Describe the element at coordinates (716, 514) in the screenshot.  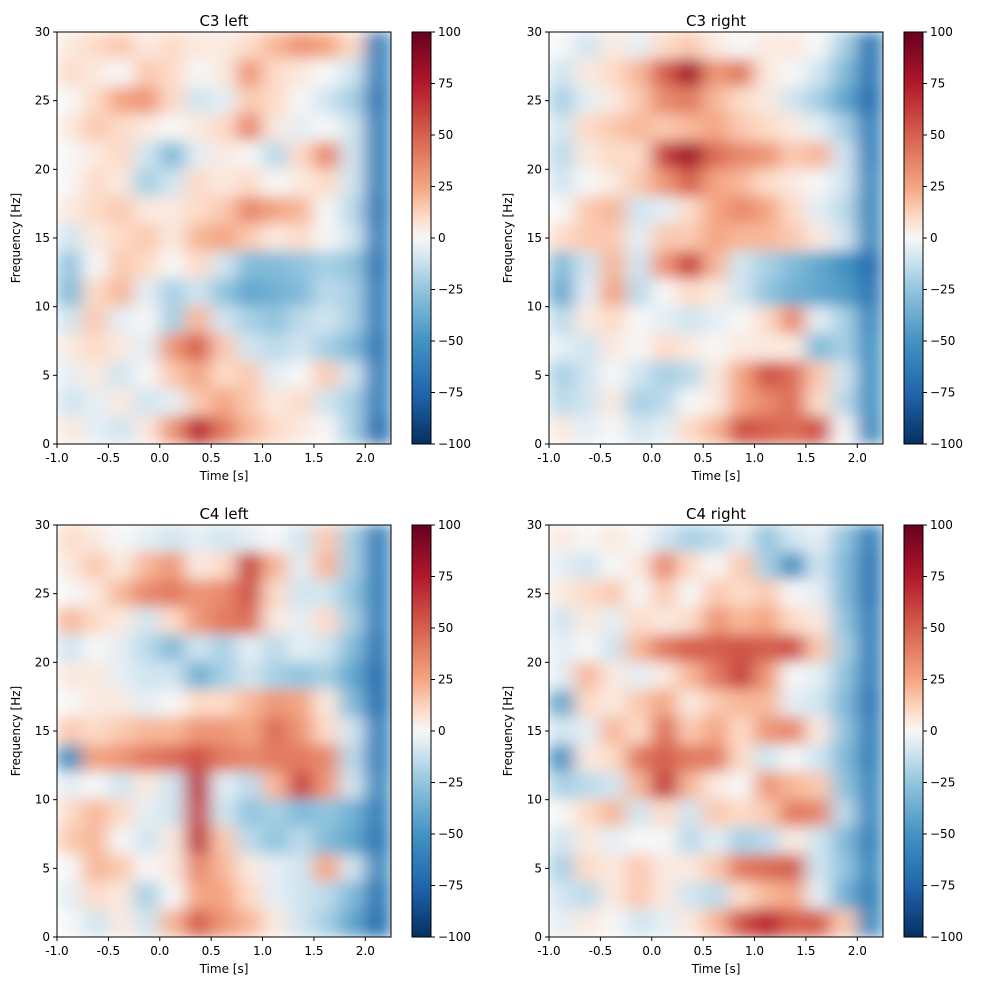
I see `panel-title: C4 right` at that location.